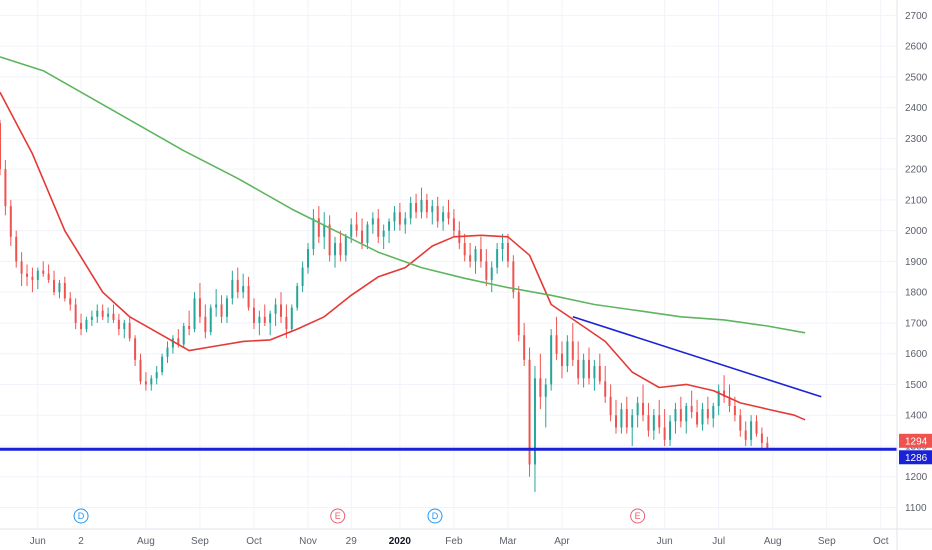 Image resolution: width=932 pixels, height=550 pixels. I want to click on time-tick-label: 2, so click(81, 541).